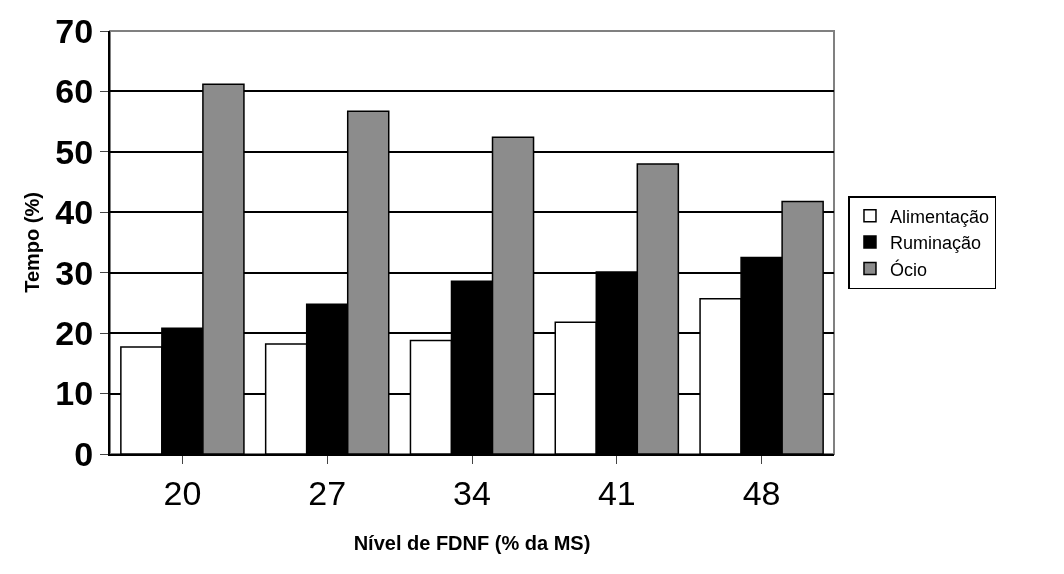  What do you see at coordinates (327, 492) in the screenshot?
I see `x-tick-label: 27` at bounding box center [327, 492].